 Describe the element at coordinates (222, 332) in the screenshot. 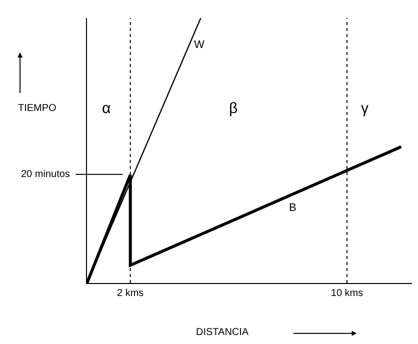

I see `x-axis-title: DISTANCIA` at that location.